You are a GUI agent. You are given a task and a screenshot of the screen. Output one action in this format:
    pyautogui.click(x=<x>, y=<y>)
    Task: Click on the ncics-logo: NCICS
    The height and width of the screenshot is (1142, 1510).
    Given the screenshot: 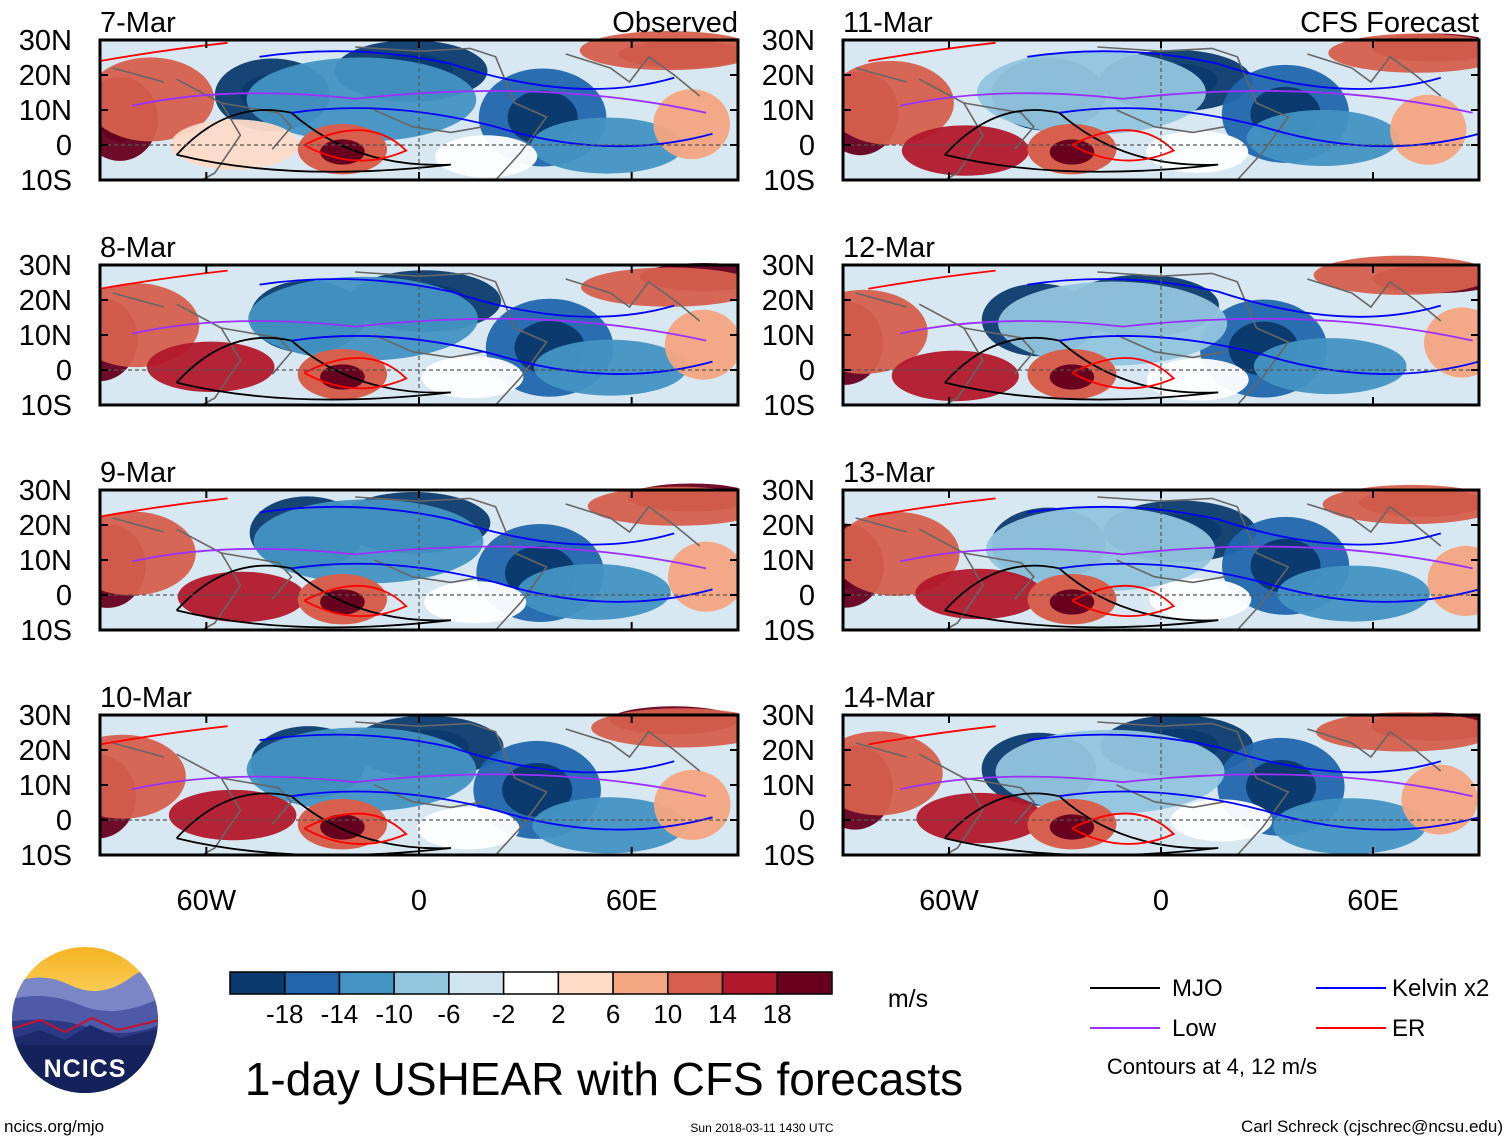 What is the action you would take?
    pyautogui.click(x=85, y=1020)
    